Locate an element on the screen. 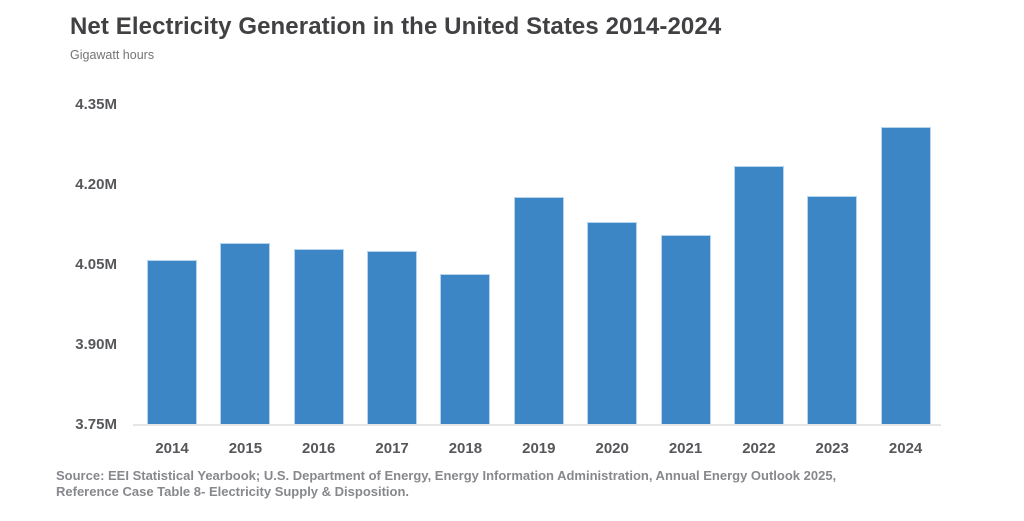 The height and width of the screenshot is (521, 1024). x-axis-label-2018: 2018 is located at coordinates (465, 448).